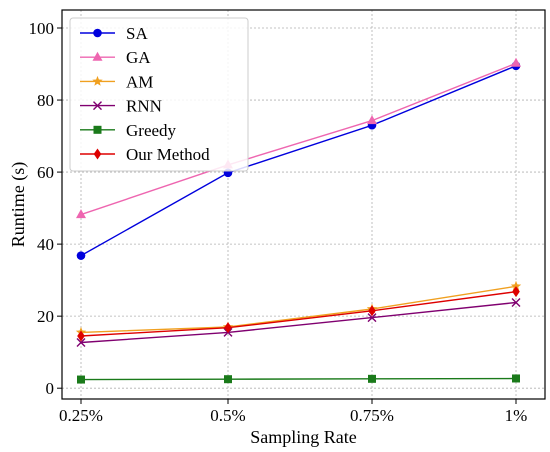  I want to click on data-point-sa, so click(81, 255).